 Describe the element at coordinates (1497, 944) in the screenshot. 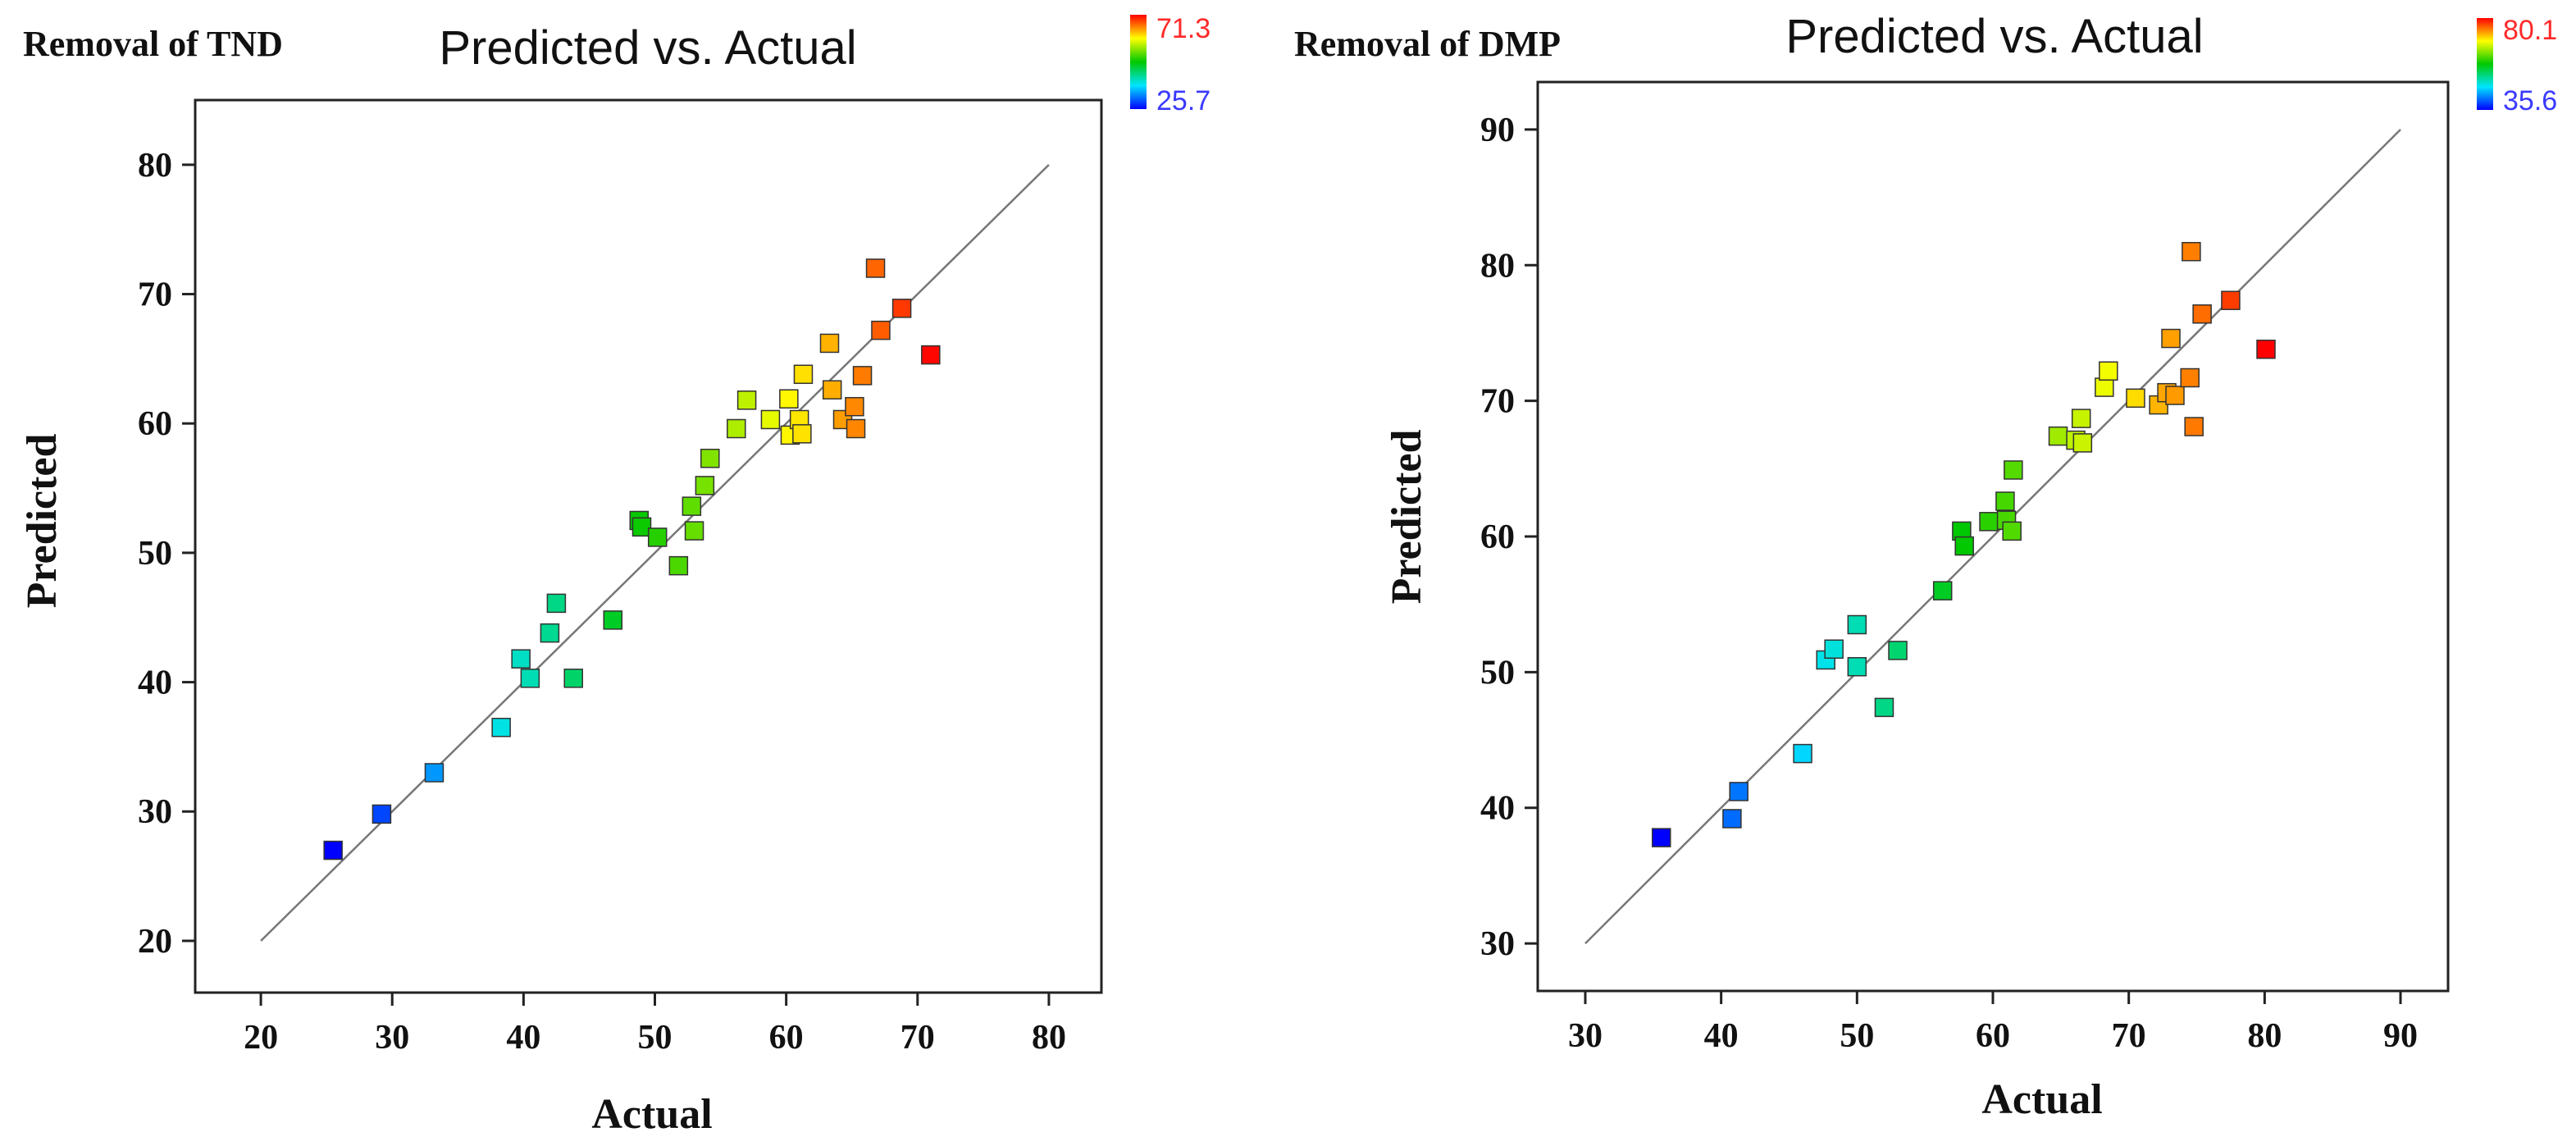

I see `y-tick-label-dmp: 30` at that location.